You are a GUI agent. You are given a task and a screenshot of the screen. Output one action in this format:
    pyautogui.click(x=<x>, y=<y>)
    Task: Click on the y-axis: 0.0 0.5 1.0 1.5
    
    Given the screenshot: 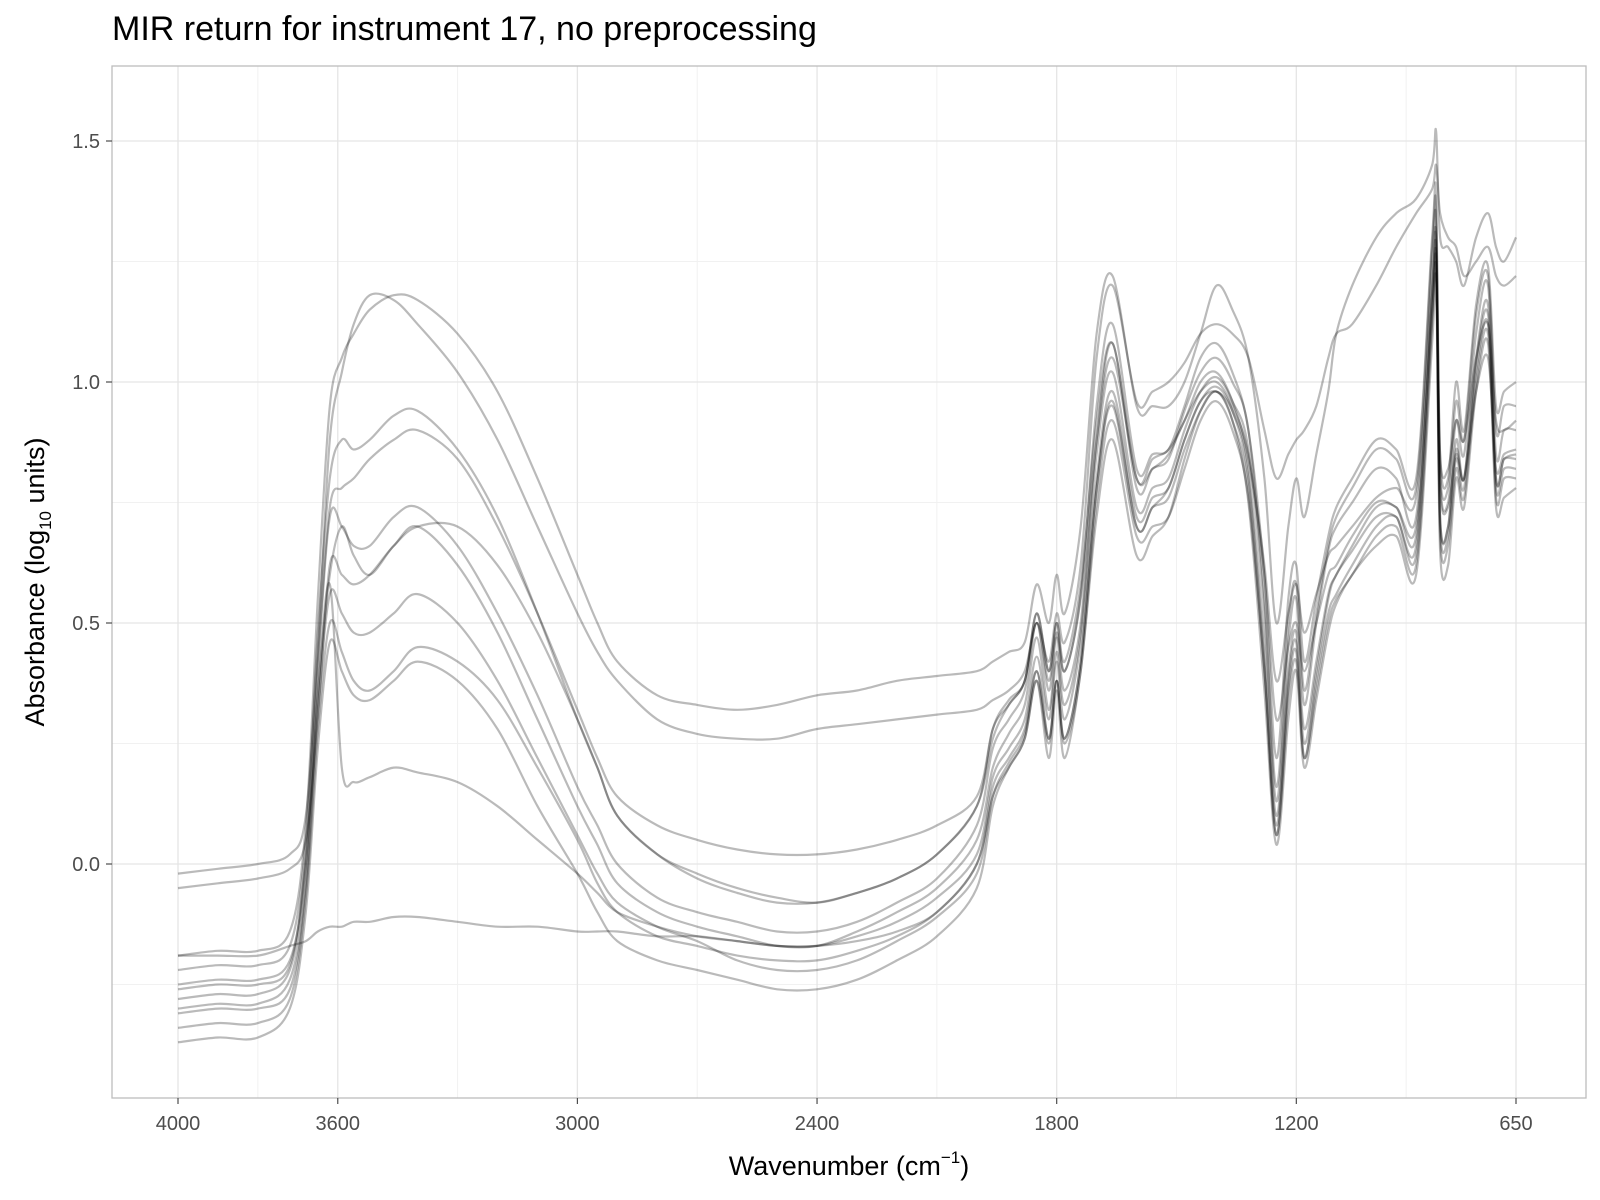 What is the action you would take?
    pyautogui.click(x=92, y=503)
    